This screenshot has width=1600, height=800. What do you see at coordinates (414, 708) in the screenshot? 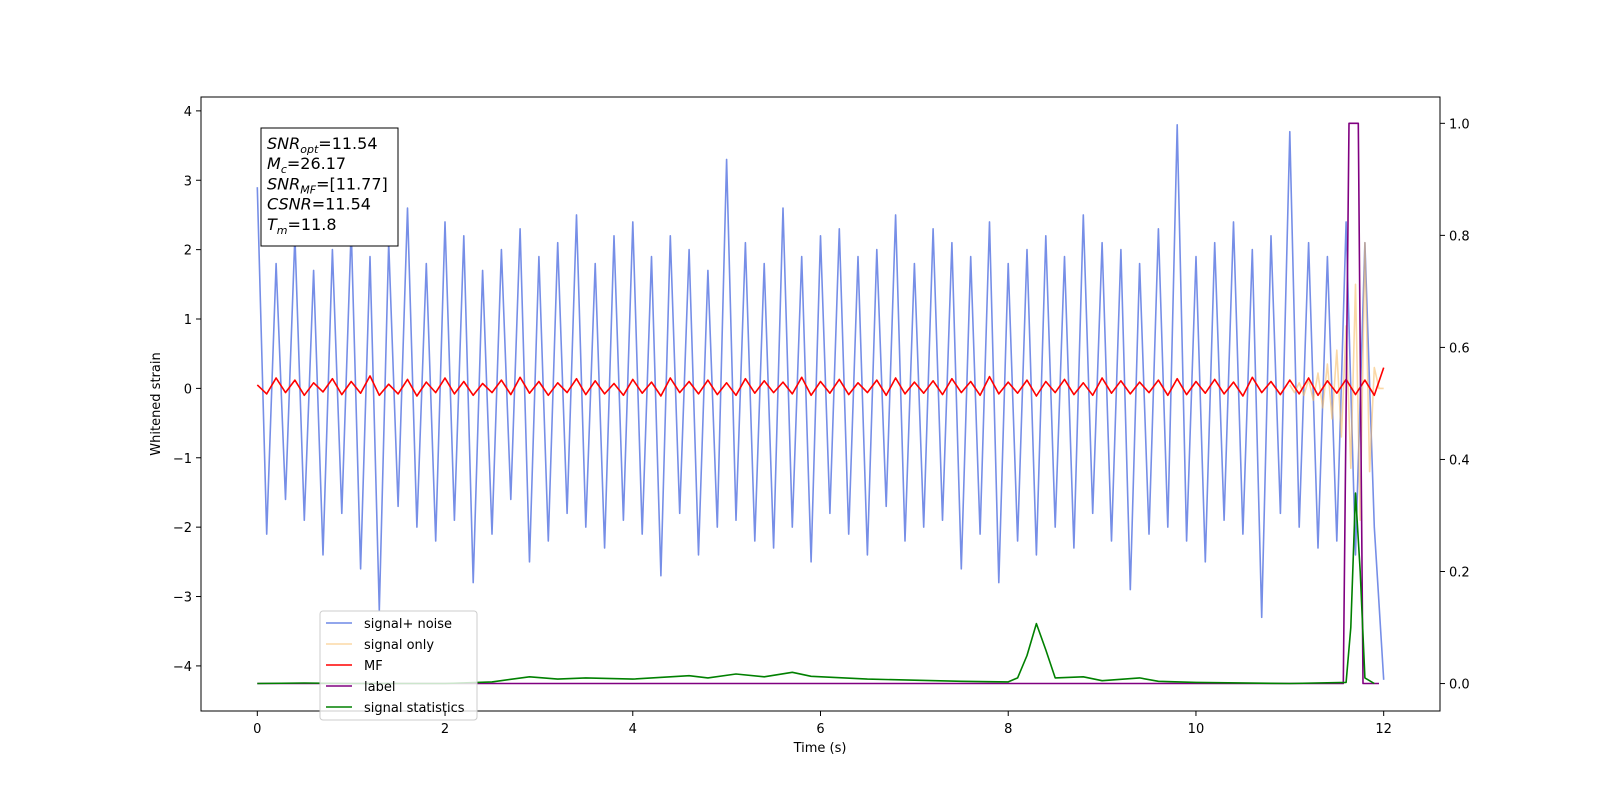
I see `legend-label: signal statistics` at bounding box center [414, 708].